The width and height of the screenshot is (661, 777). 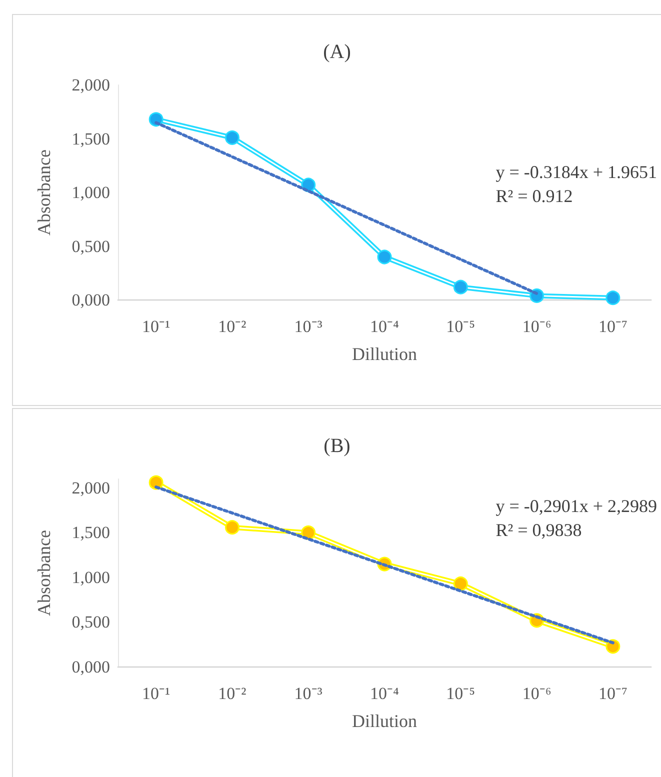 I want to click on annotation: R² = 0.912, so click(x=534, y=196).